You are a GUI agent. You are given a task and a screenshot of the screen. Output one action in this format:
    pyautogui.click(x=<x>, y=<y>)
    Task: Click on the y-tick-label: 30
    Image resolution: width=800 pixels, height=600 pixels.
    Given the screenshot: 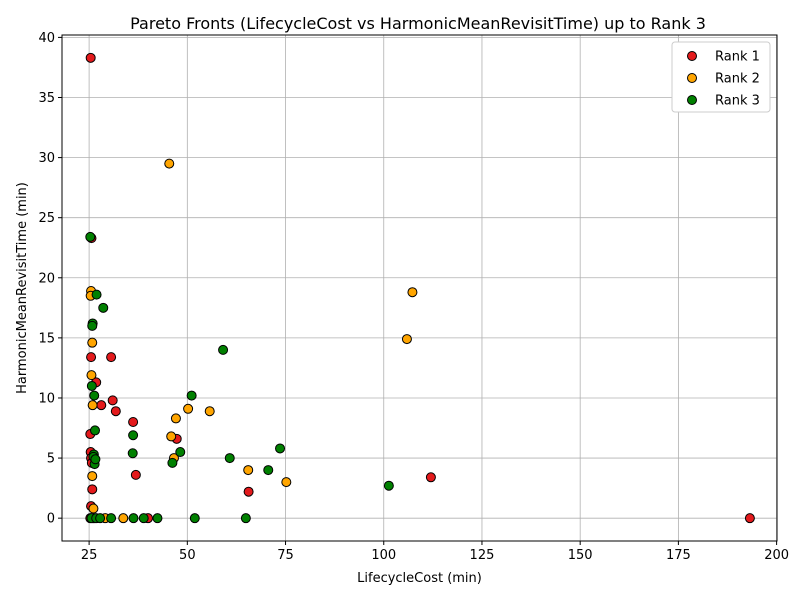 What is the action you would take?
    pyautogui.click(x=46, y=158)
    